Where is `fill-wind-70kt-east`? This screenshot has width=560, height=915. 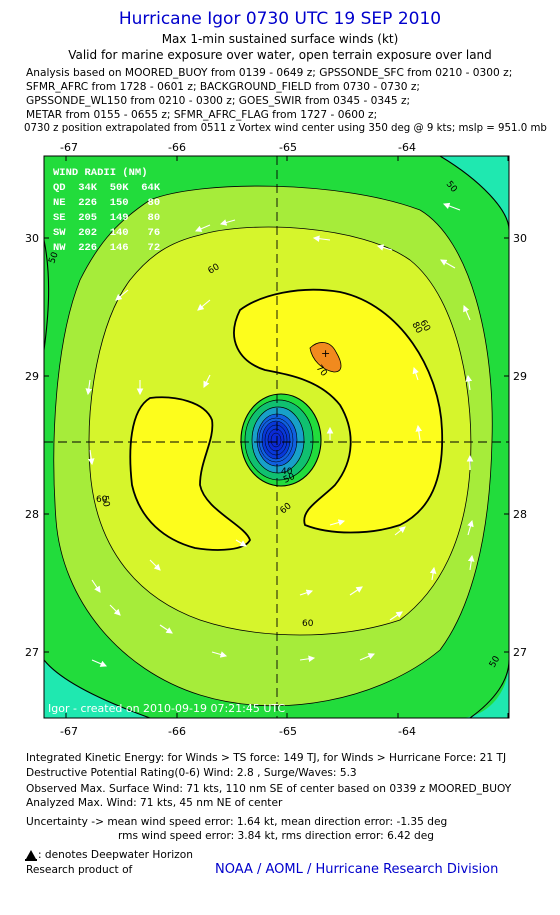
fill-wind-70kt-east is located at coordinates (338, 411).